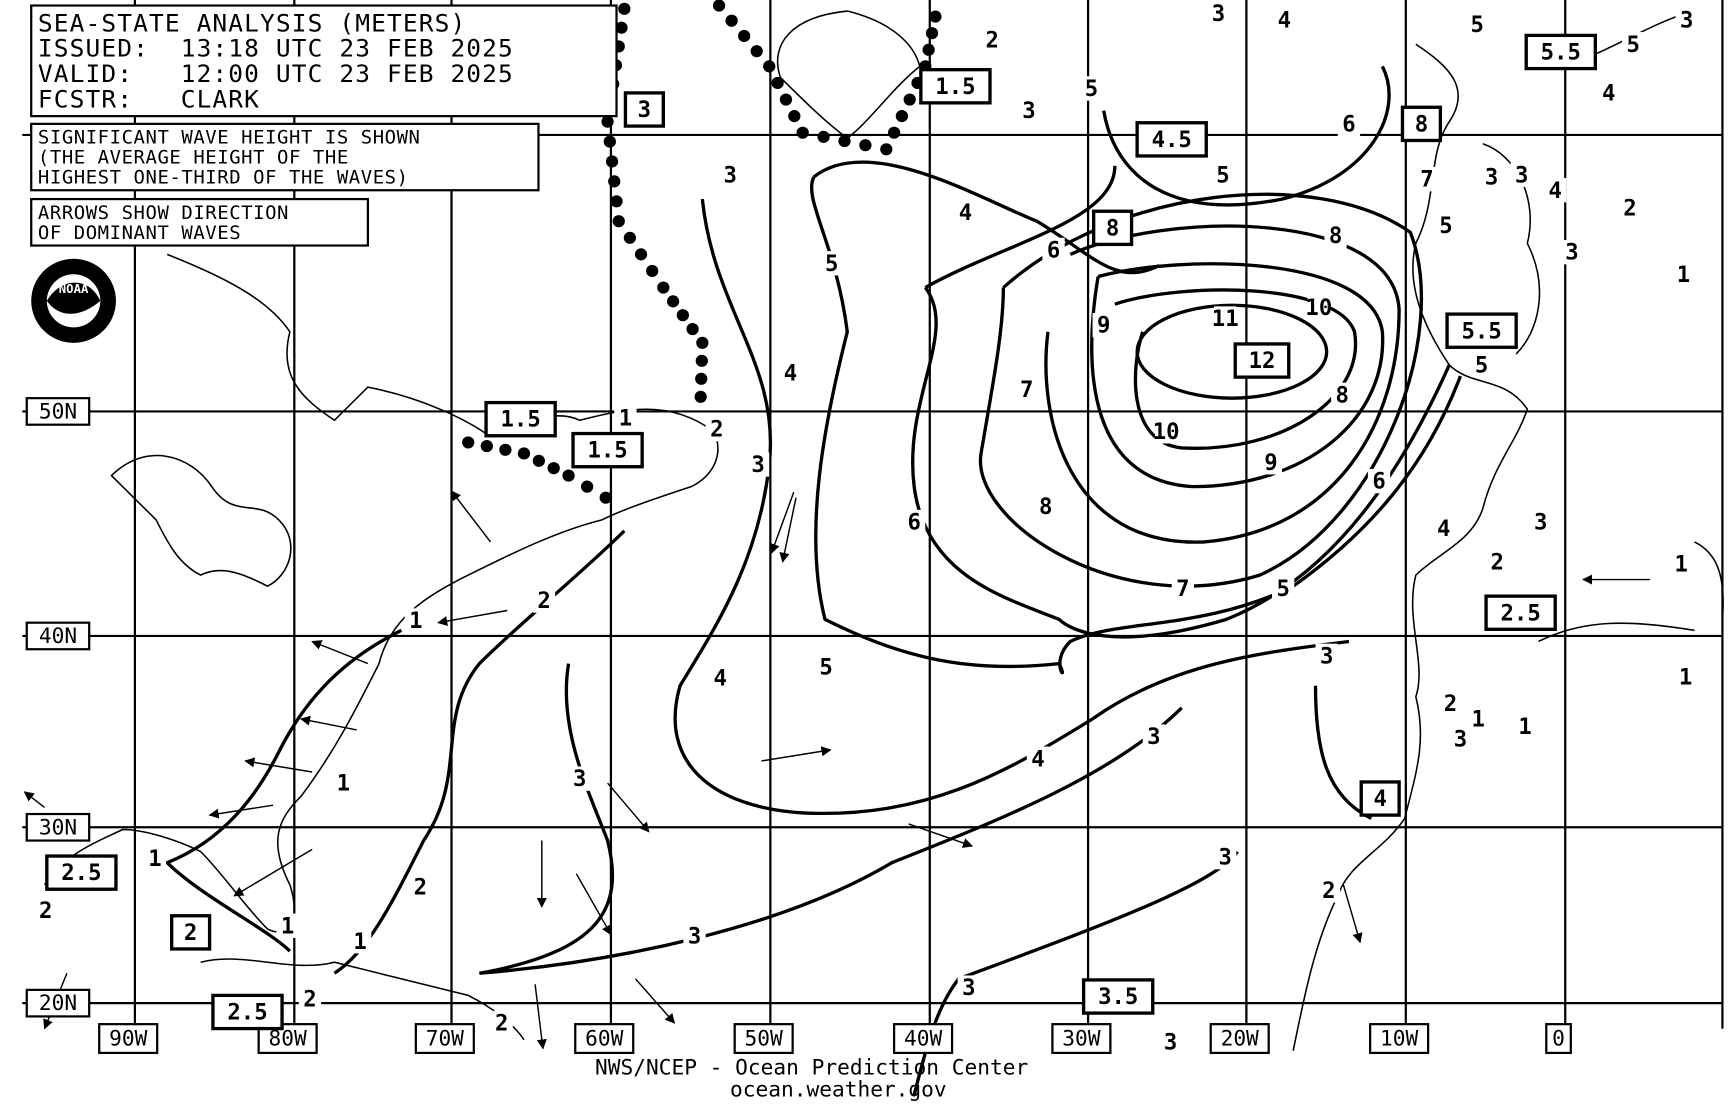 This screenshot has width=1728, height=1106. I want to click on boxed-label: 4, so click(1379, 799).